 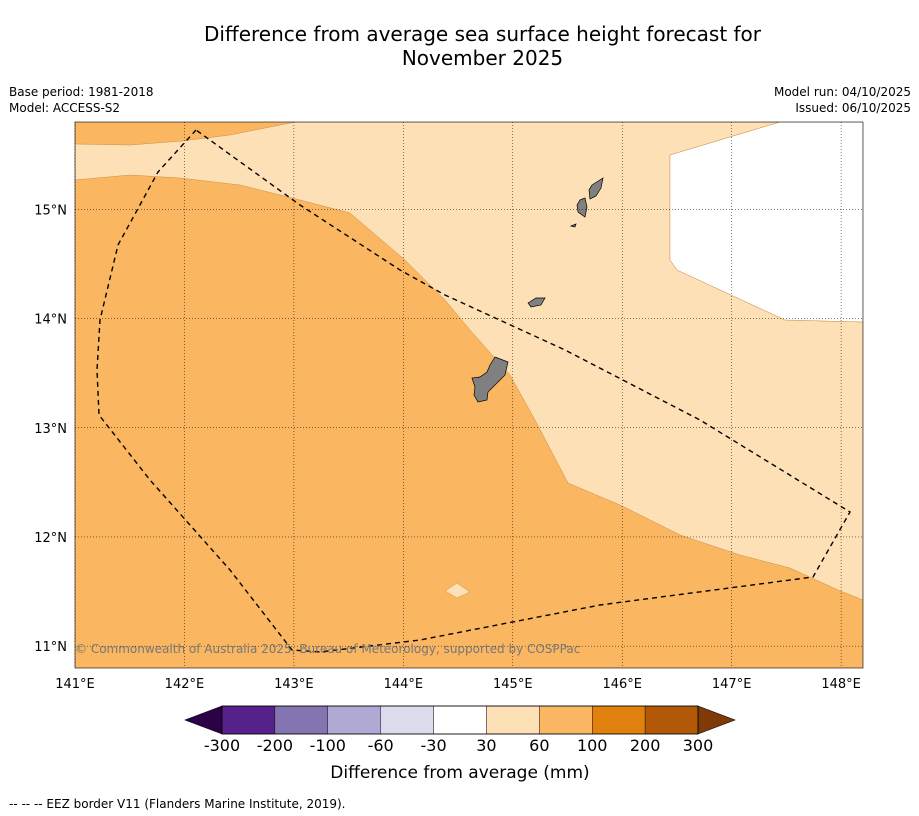 What do you see at coordinates (582, 207) in the screenshot?
I see `island-tinian` at bounding box center [582, 207].